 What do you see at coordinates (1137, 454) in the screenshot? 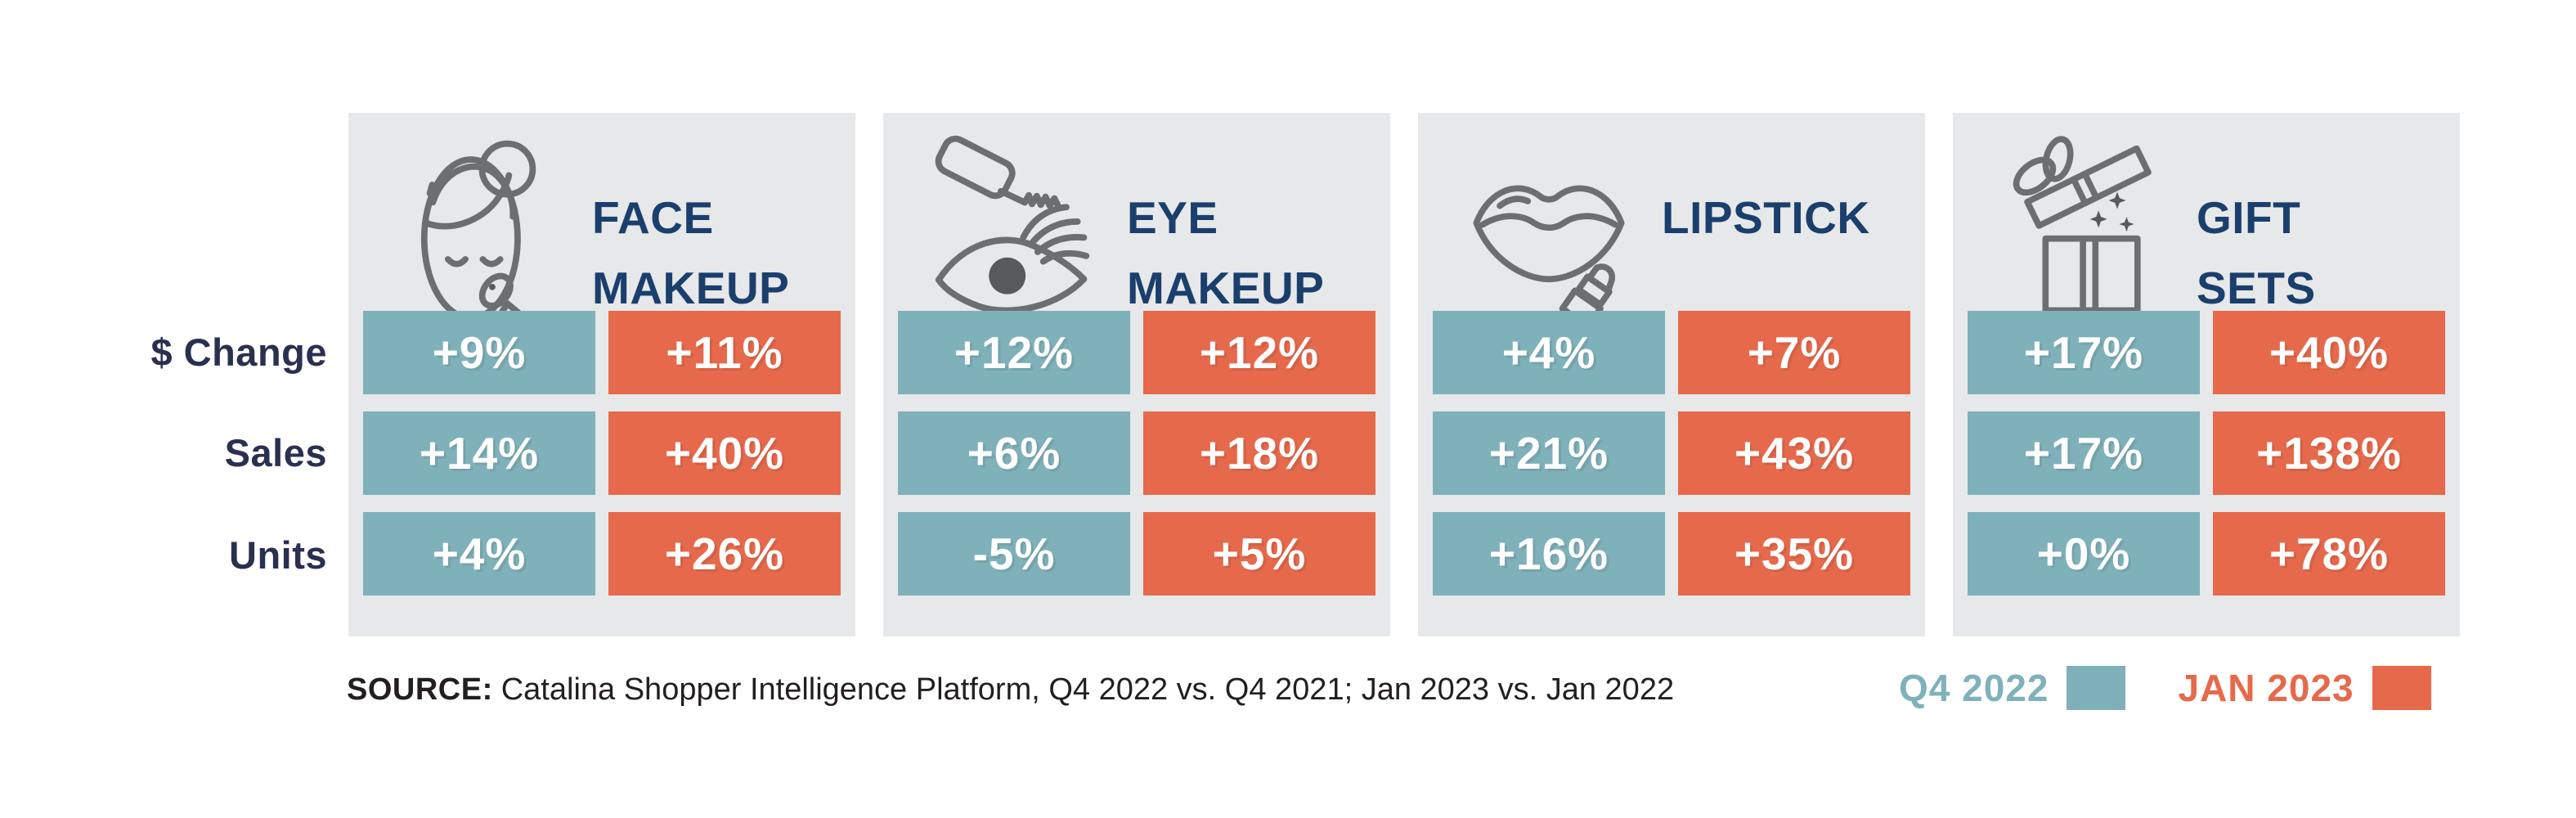
I see `value-grid-eye-makeup: +12% +12% +6% +18% -5% +5%` at bounding box center [1137, 454].